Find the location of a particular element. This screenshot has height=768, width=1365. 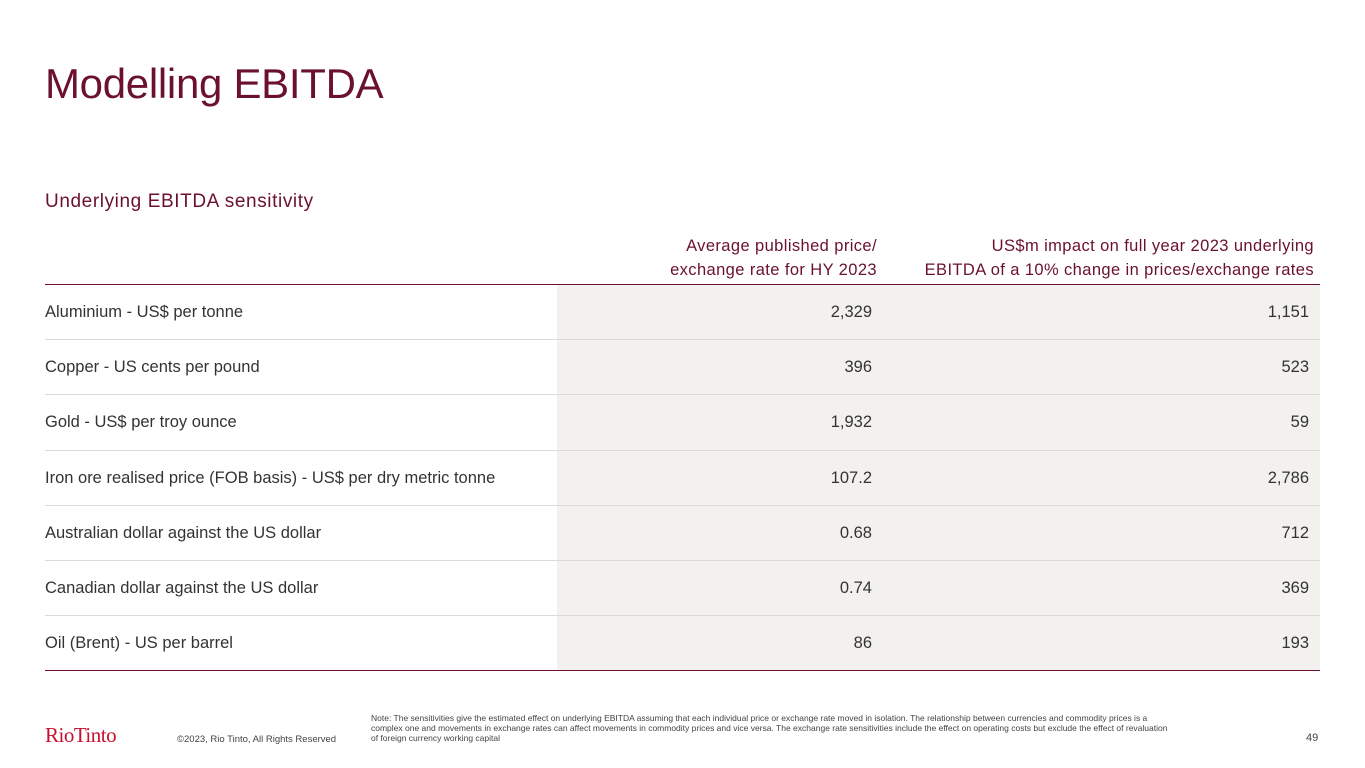

table-row: Oil (Brent) - US per barrel 86 193 is located at coordinates (682, 644).